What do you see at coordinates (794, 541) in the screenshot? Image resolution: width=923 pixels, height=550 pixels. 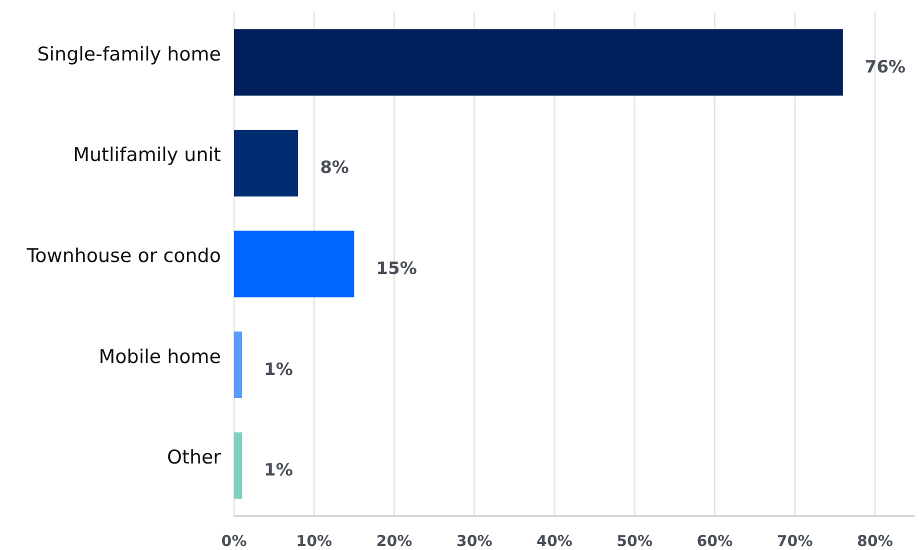 I see `x-tick-label: 70%` at bounding box center [794, 541].